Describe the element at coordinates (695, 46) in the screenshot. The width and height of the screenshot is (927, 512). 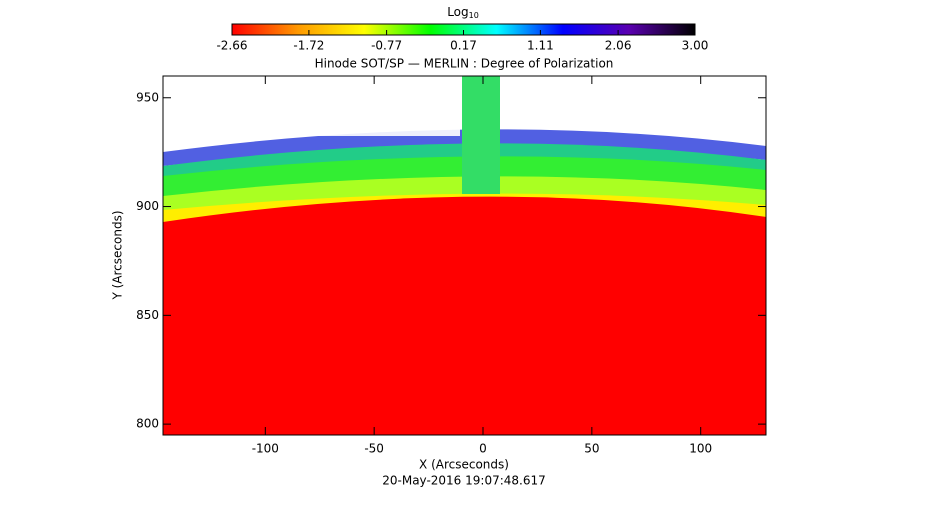
I see `colorbar-tick-label: 3.00` at that location.